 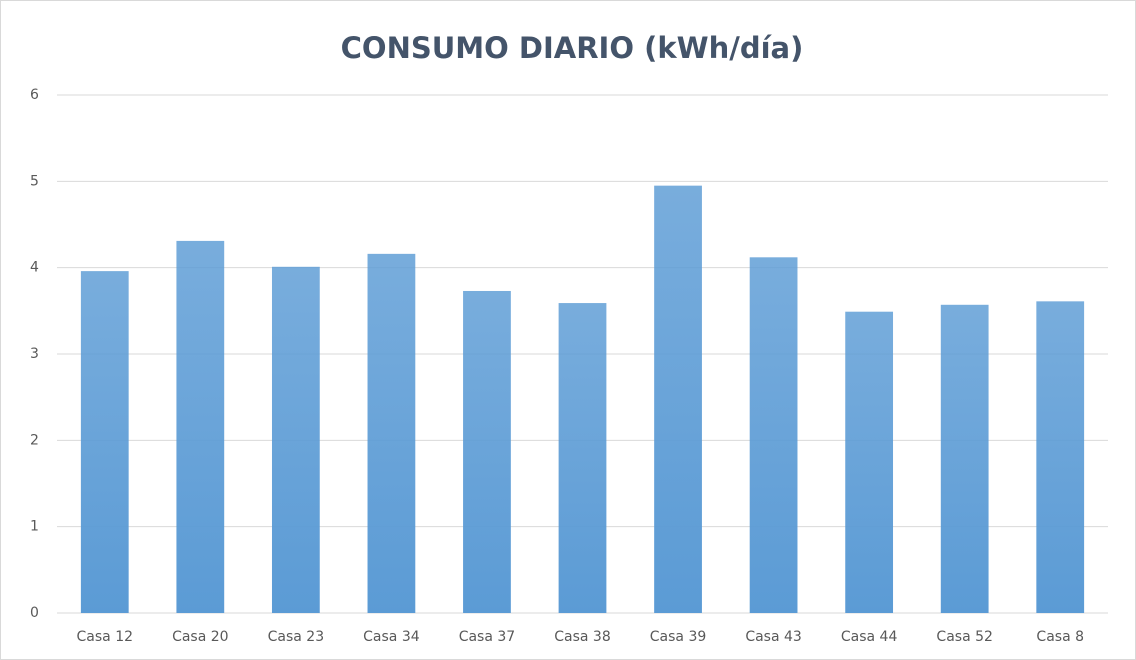 I want to click on y-tick-label: 3, so click(x=34, y=354).